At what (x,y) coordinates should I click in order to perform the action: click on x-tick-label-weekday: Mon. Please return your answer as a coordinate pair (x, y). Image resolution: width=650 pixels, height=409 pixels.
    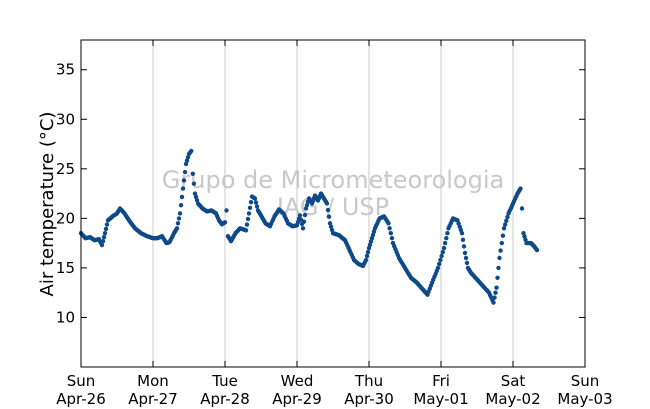
    Looking at the image, I should click on (153, 381).